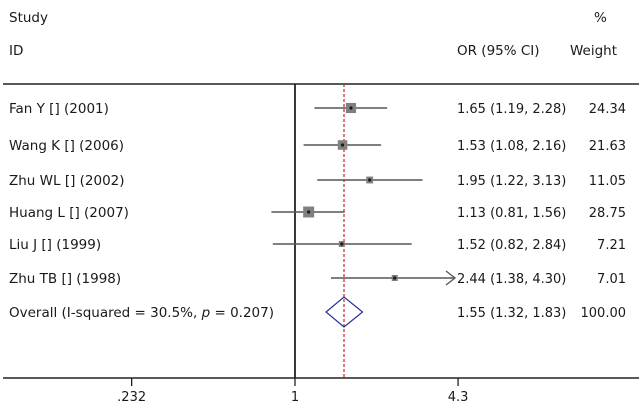 The height and width of the screenshot is (405, 639). I want to click on study-weight: 7.21, so click(611, 245).